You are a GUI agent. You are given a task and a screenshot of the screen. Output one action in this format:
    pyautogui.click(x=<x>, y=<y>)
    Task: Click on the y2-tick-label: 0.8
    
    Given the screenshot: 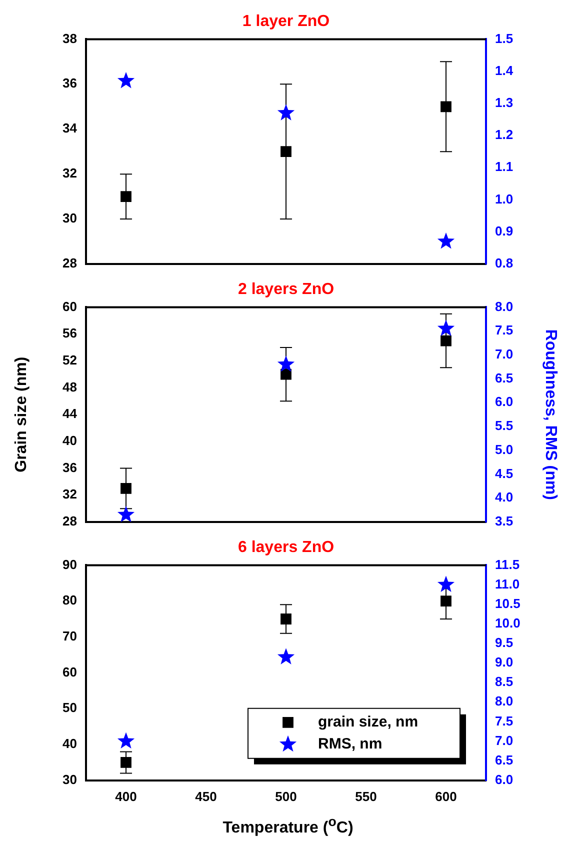 What is the action you would take?
    pyautogui.click(x=504, y=263)
    